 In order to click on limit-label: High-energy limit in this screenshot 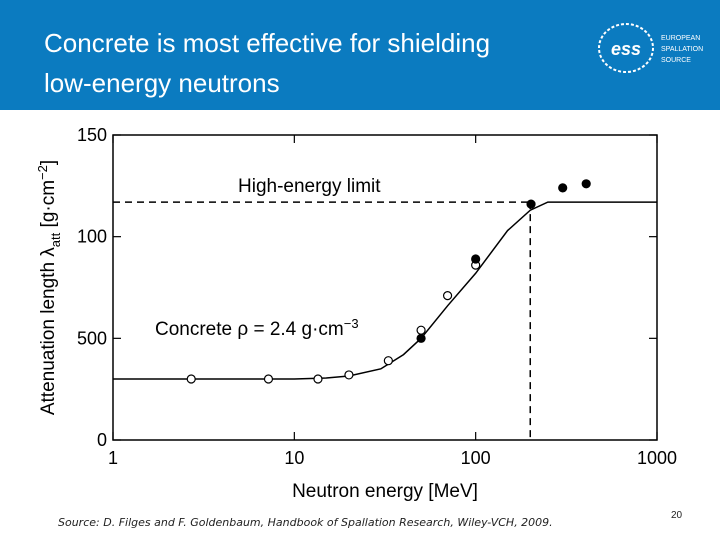, I will do `click(309, 186)`.